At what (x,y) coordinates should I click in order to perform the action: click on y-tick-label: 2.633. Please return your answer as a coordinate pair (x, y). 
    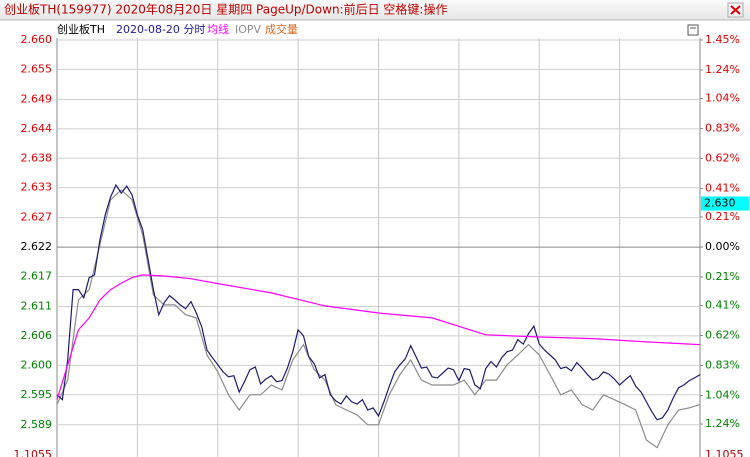
    Looking at the image, I should click on (37, 187).